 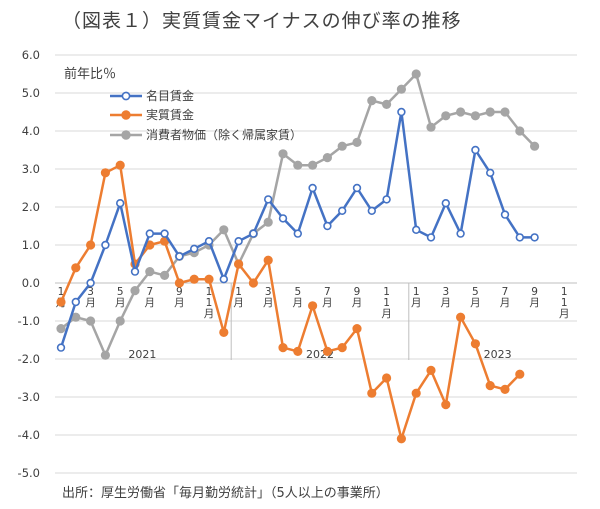 I want to click on y-tick-label: -5.0, so click(x=29, y=473).